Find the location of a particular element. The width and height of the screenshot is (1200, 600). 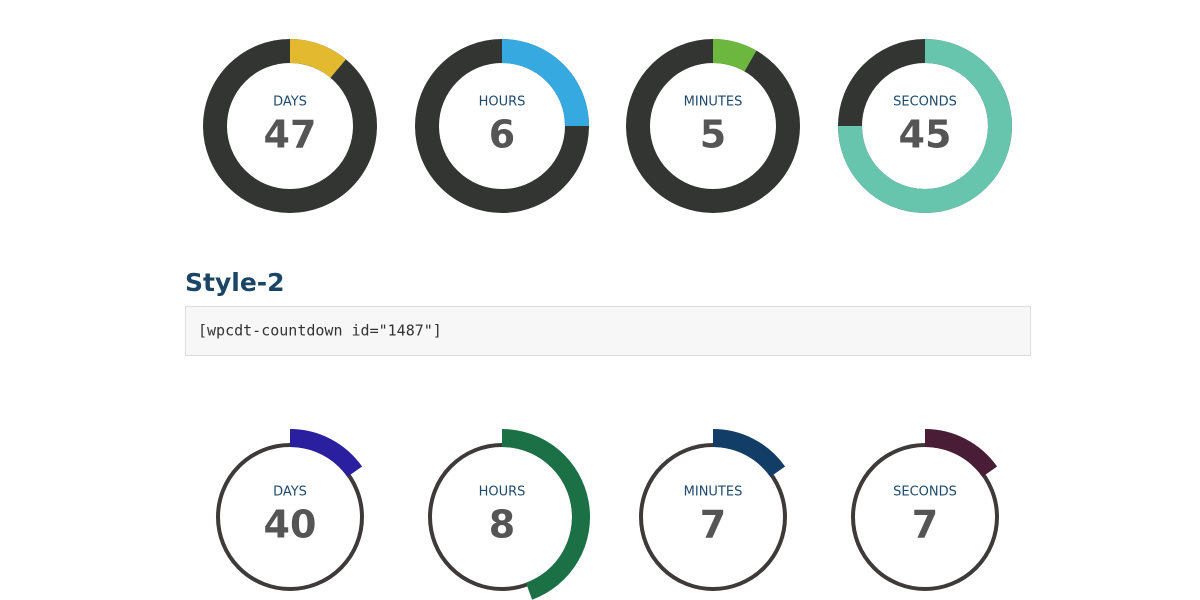

unit-value: 47 is located at coordinates (290, 135).